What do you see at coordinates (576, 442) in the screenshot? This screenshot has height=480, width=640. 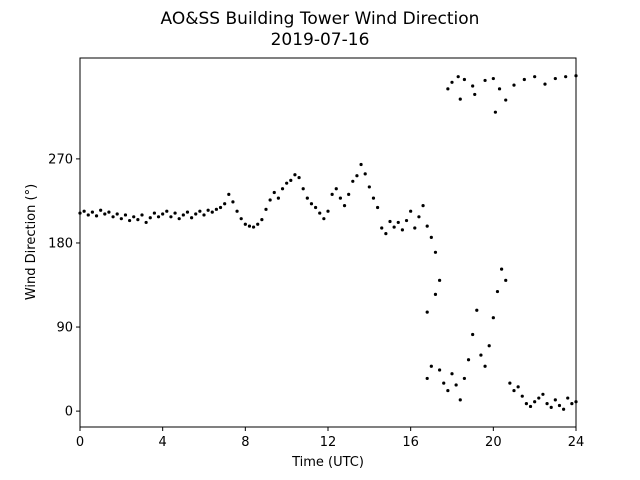 I see `x-tick-label: 24` at bounding box center [576, 442].